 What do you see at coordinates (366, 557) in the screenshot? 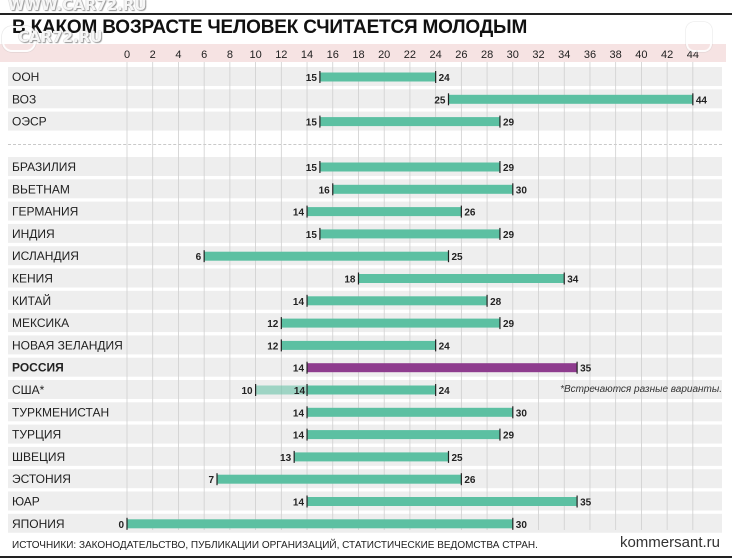
I see `bottom-rule` at bounding box center [366, 557].